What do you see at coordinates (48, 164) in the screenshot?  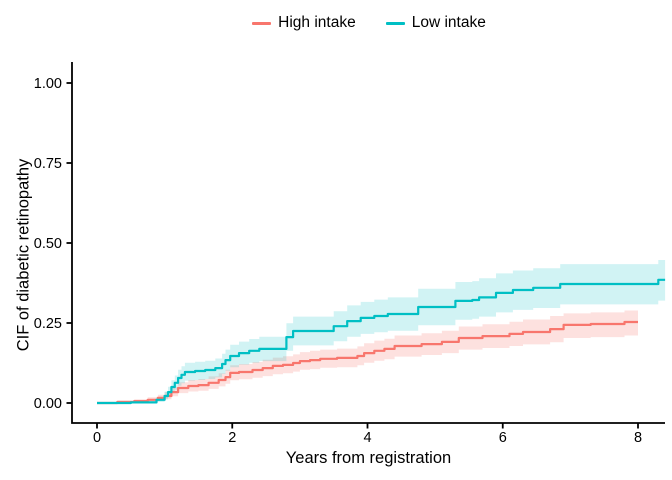 I see `y-tick-label: 0.75` at bounding box center [48, 164].